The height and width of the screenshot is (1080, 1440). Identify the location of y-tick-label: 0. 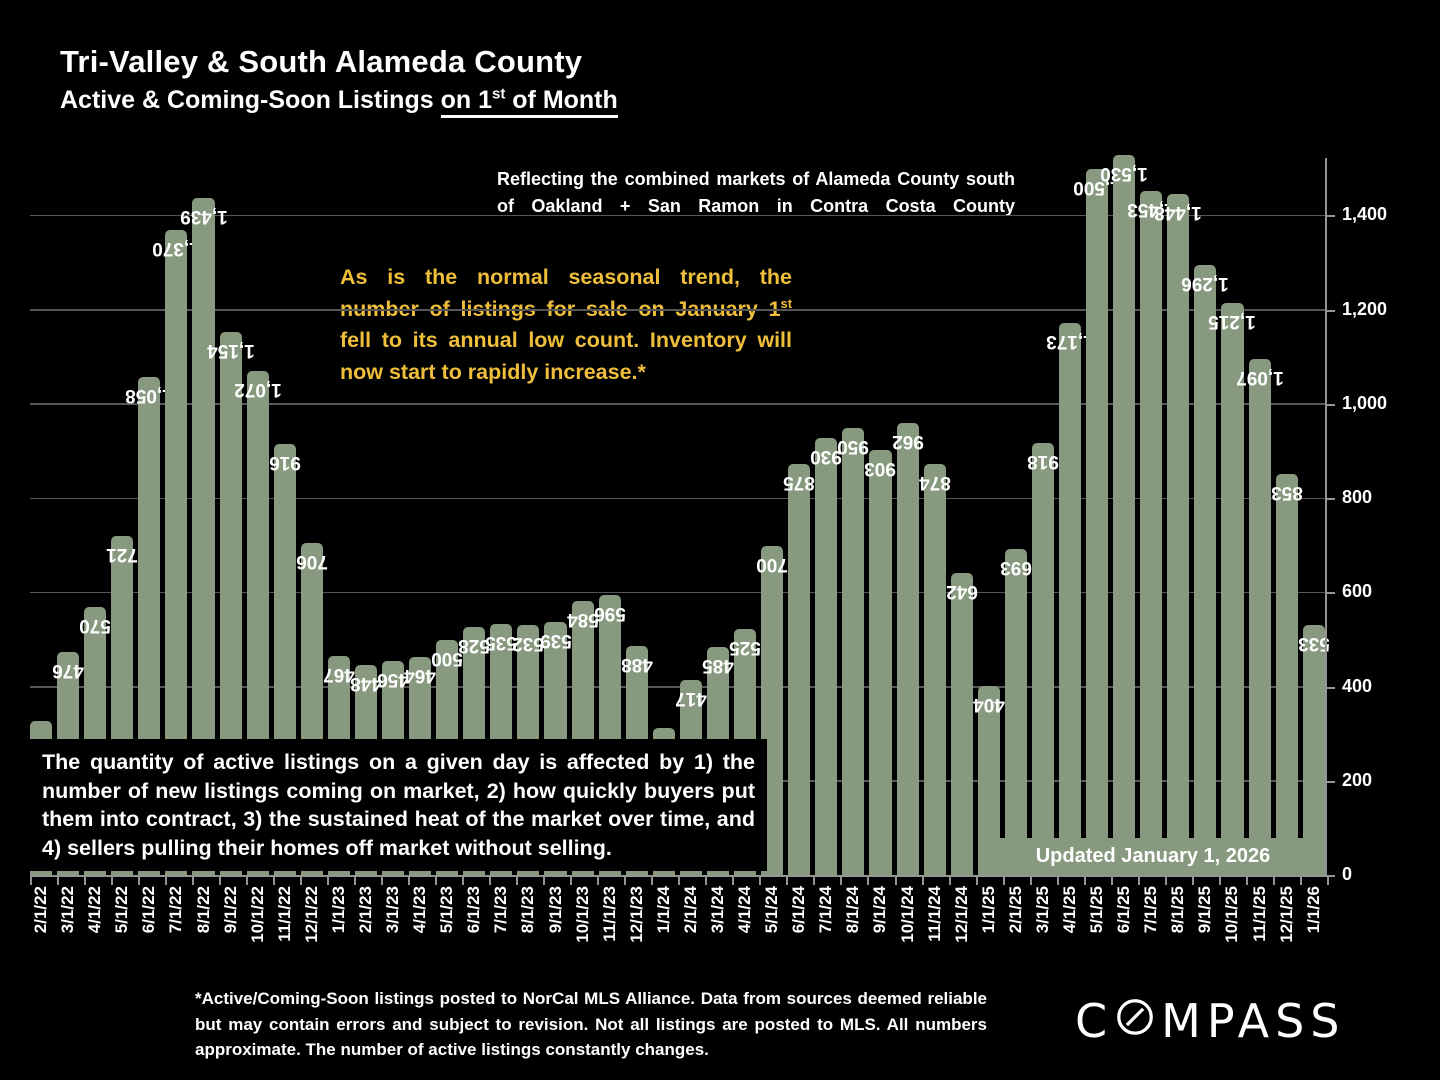
(1347, 874).